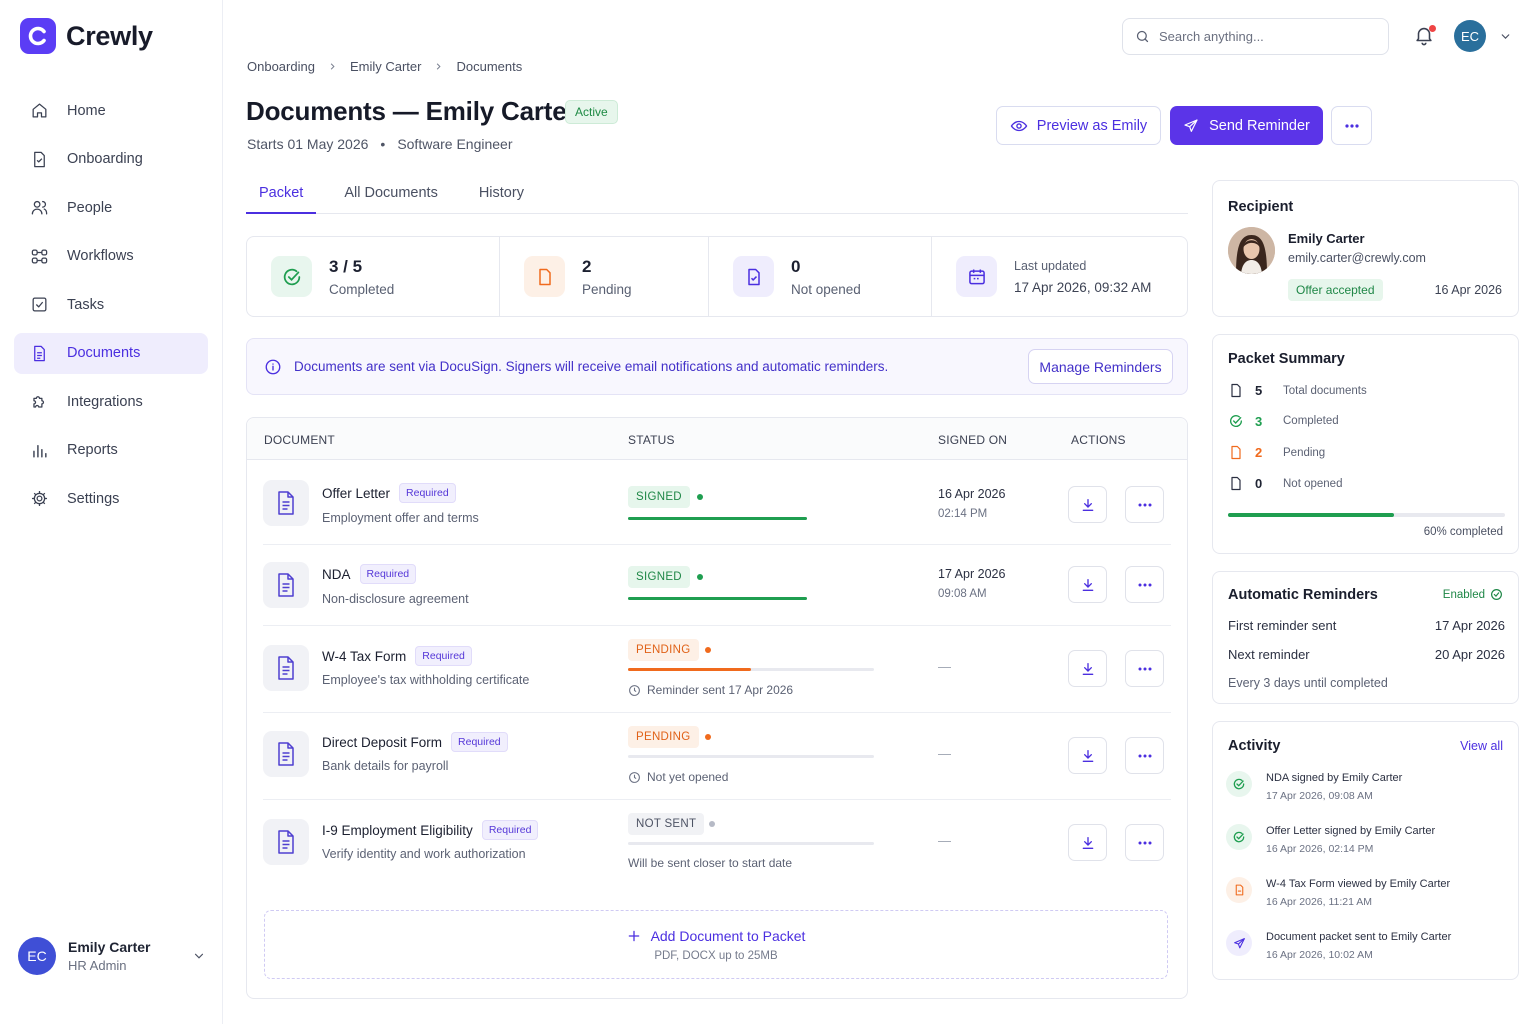 The height and width of the screenshot is (1024, 1536). What do you see at coordinates (489, 66) in the screenshot?
I see `breadcrumb-documents: Documents` at bounding box center [489, 66].